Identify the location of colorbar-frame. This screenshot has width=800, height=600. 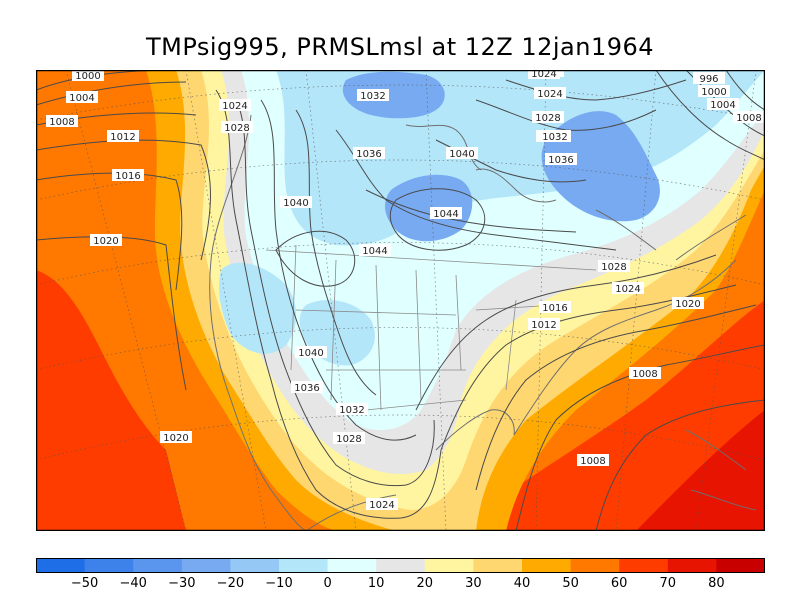
(400, 565).